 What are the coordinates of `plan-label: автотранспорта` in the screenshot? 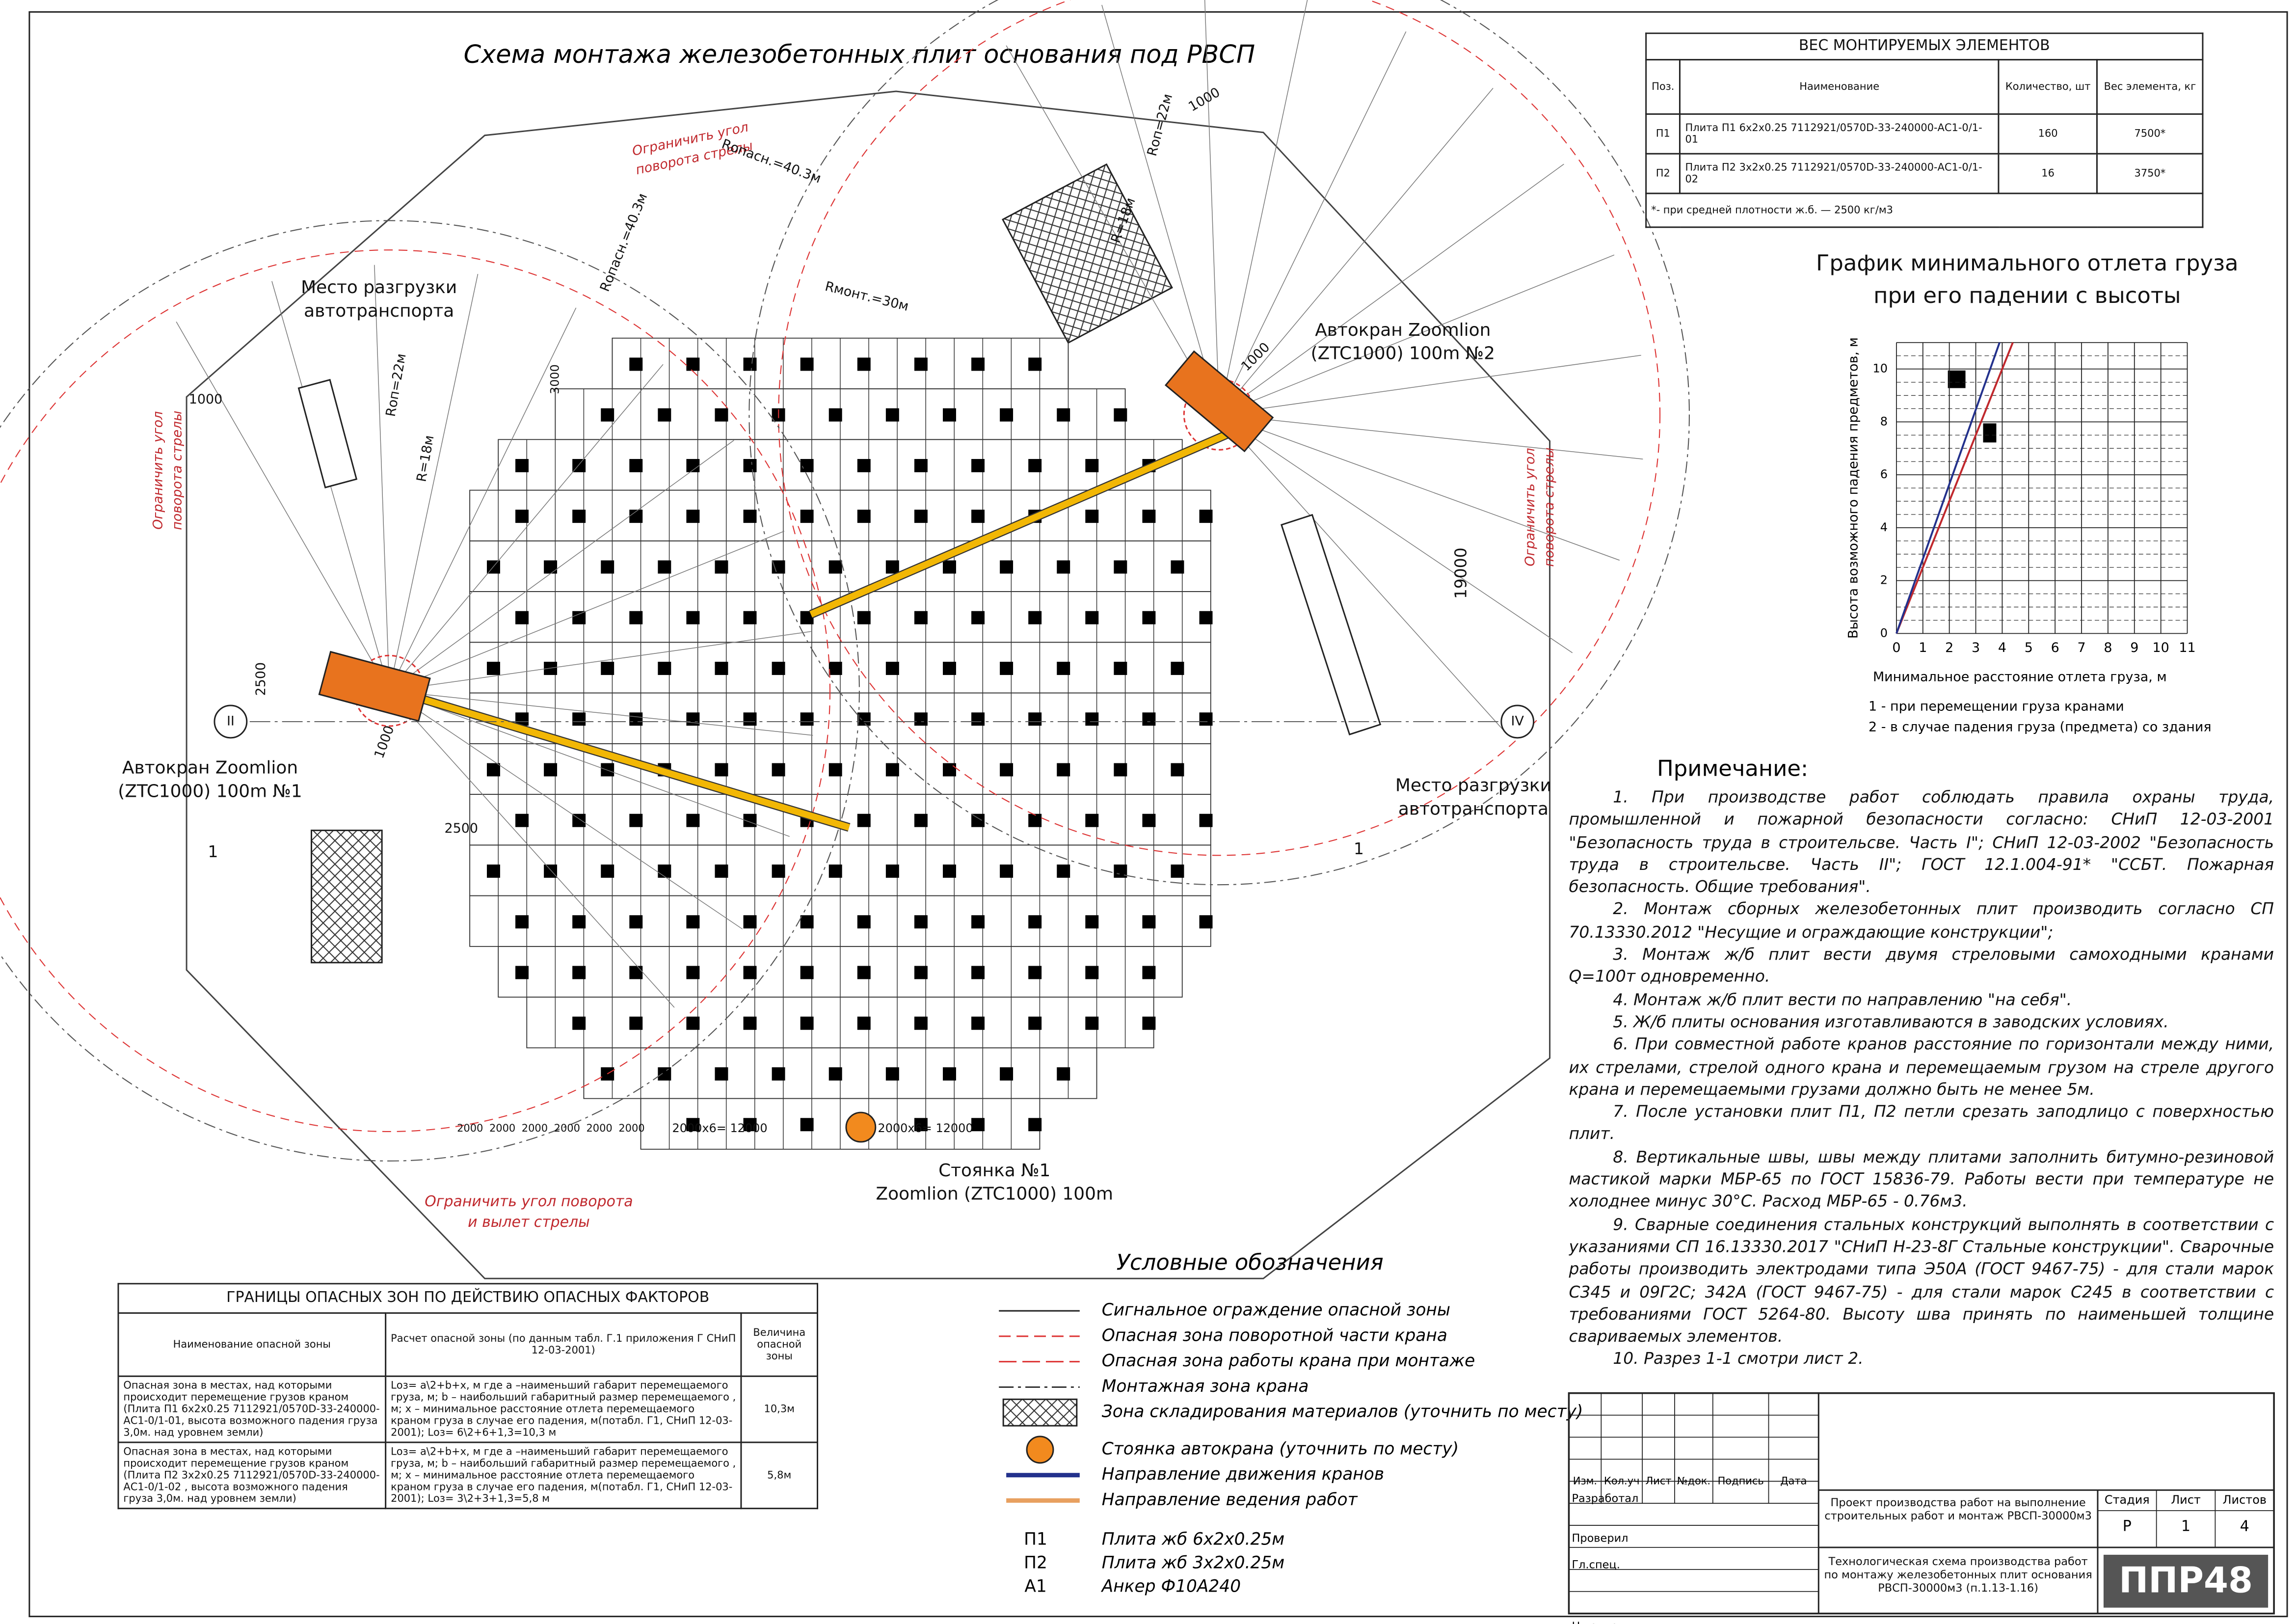 It's located at (379, 311).